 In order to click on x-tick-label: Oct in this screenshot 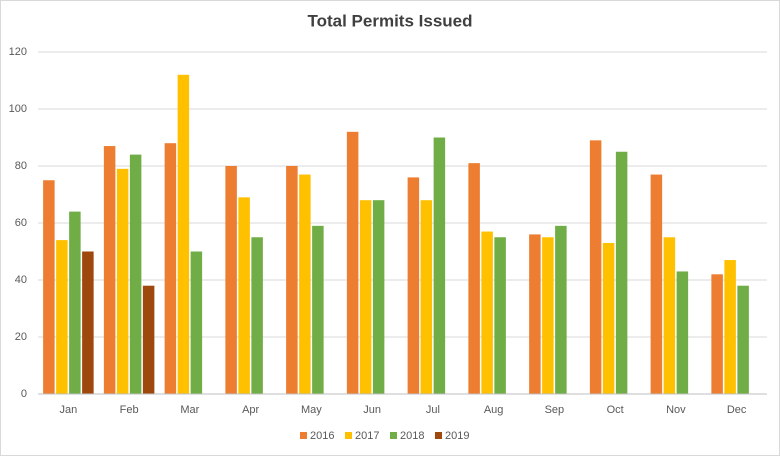, I will do `click(615, 410)`.